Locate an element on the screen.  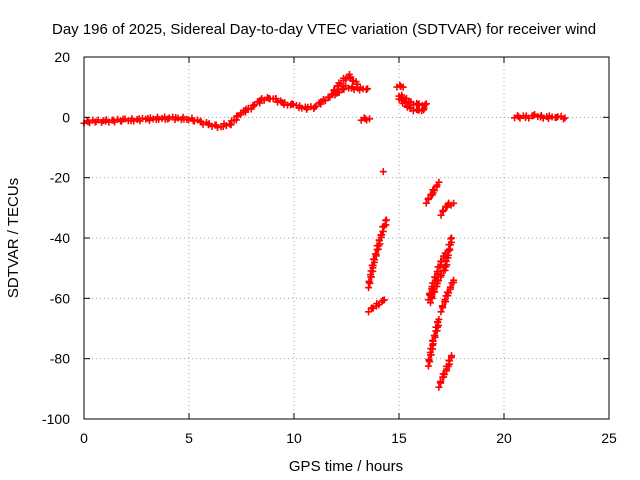
x-tick-label: 15 is located at coordinates (399, 438).